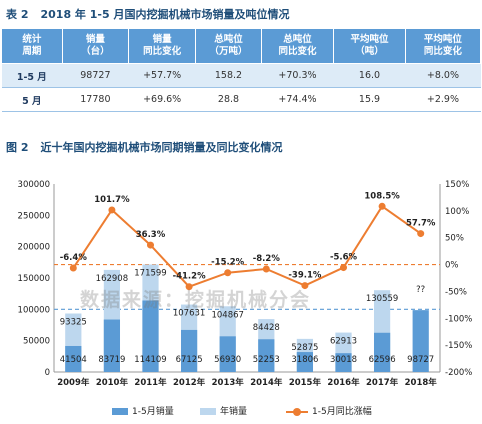  I want to click on legend-item-jan-may-sales: 1-5月销量, so click(143, 410).